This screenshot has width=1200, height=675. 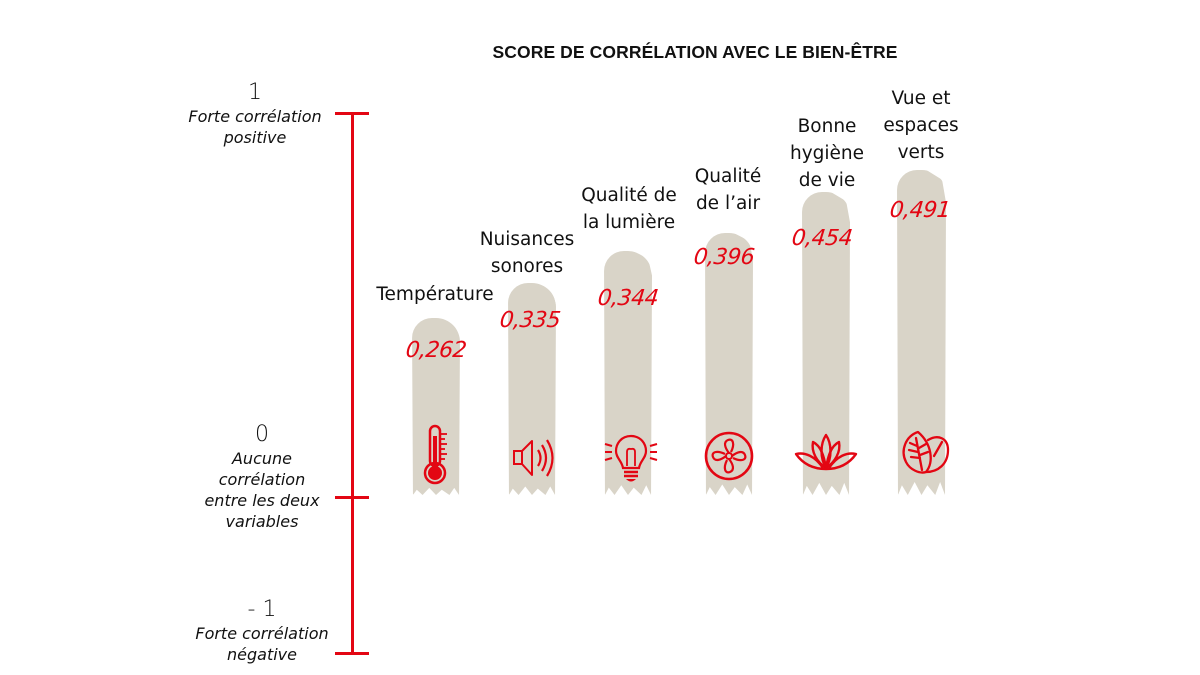 What do you see at coordinates (352, 113) in the screenshot?
I see `axis-tick-top` at bounding box center [352, 113].